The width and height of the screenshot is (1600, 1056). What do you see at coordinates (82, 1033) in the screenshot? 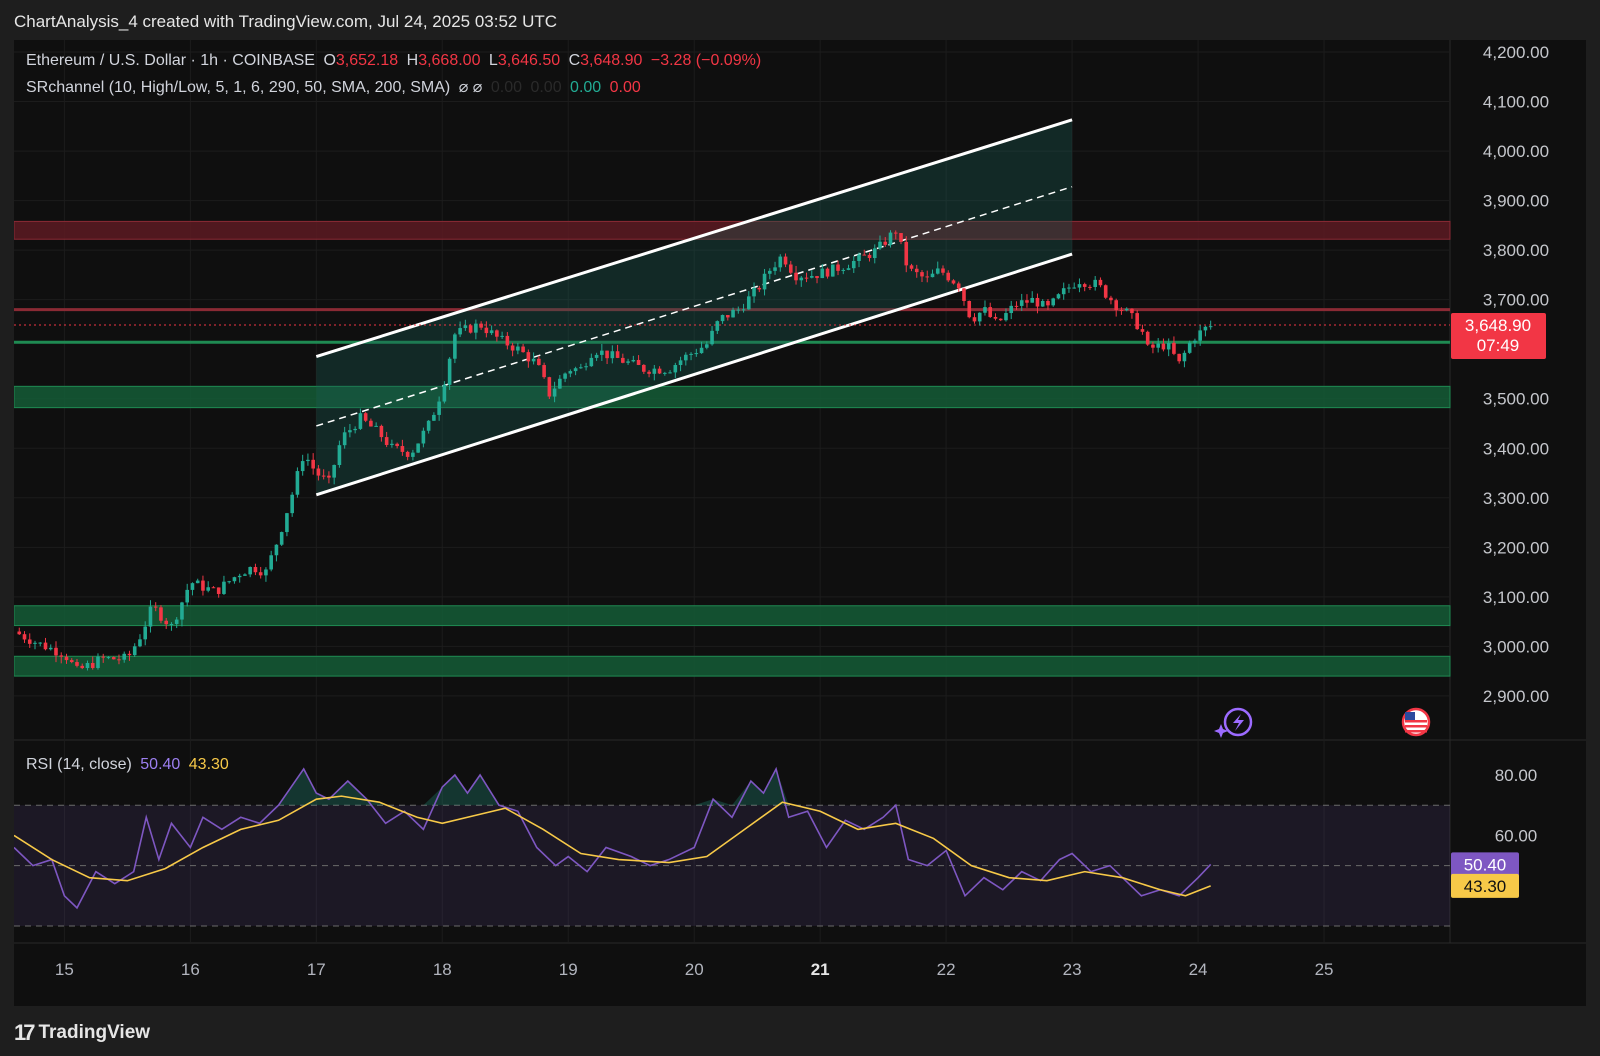
I see `tradingview-footer: 17 TradingView` at bounding box center [82, 1033].